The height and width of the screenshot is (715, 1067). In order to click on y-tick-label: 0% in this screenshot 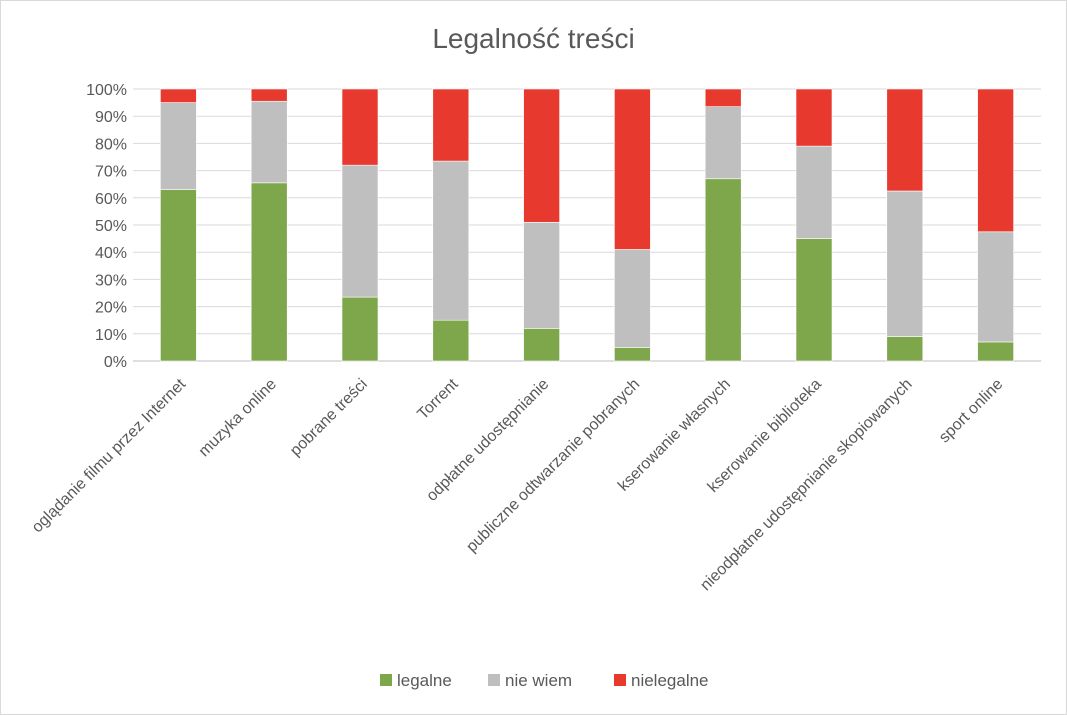, I will do `click(115, 362)`.